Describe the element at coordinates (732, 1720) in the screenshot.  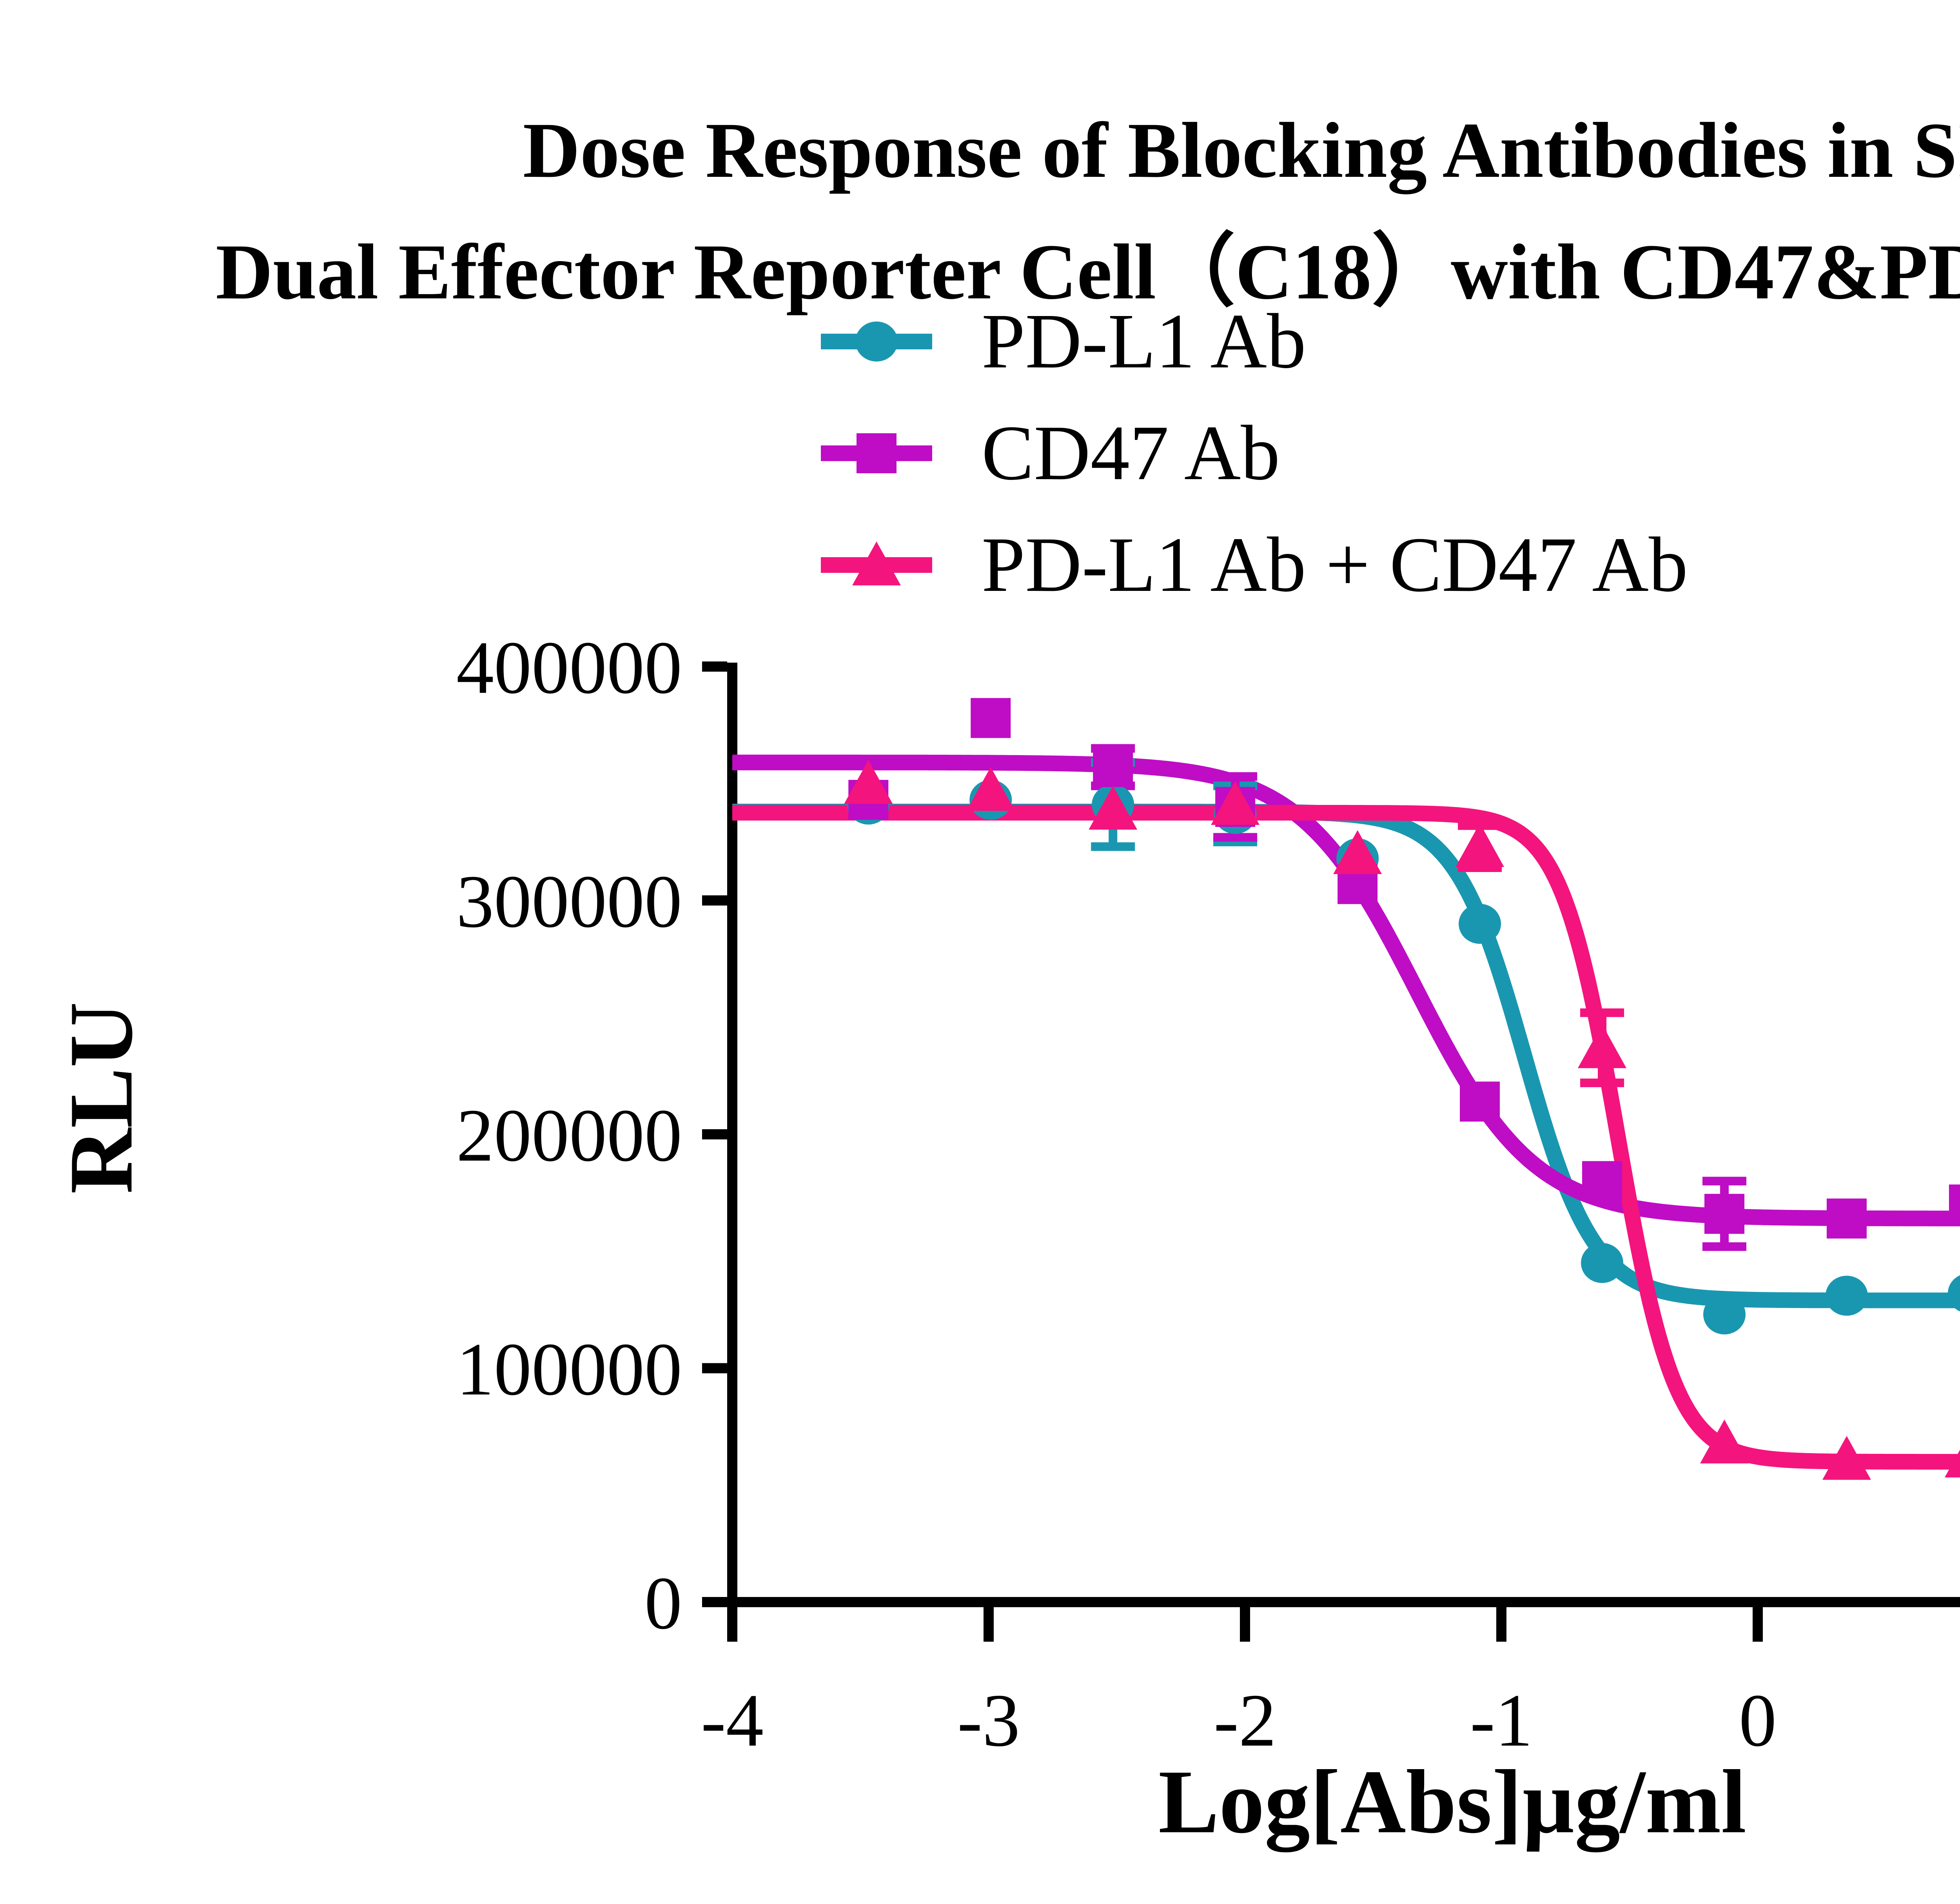
I see `x-tick-label: -4` at that location.